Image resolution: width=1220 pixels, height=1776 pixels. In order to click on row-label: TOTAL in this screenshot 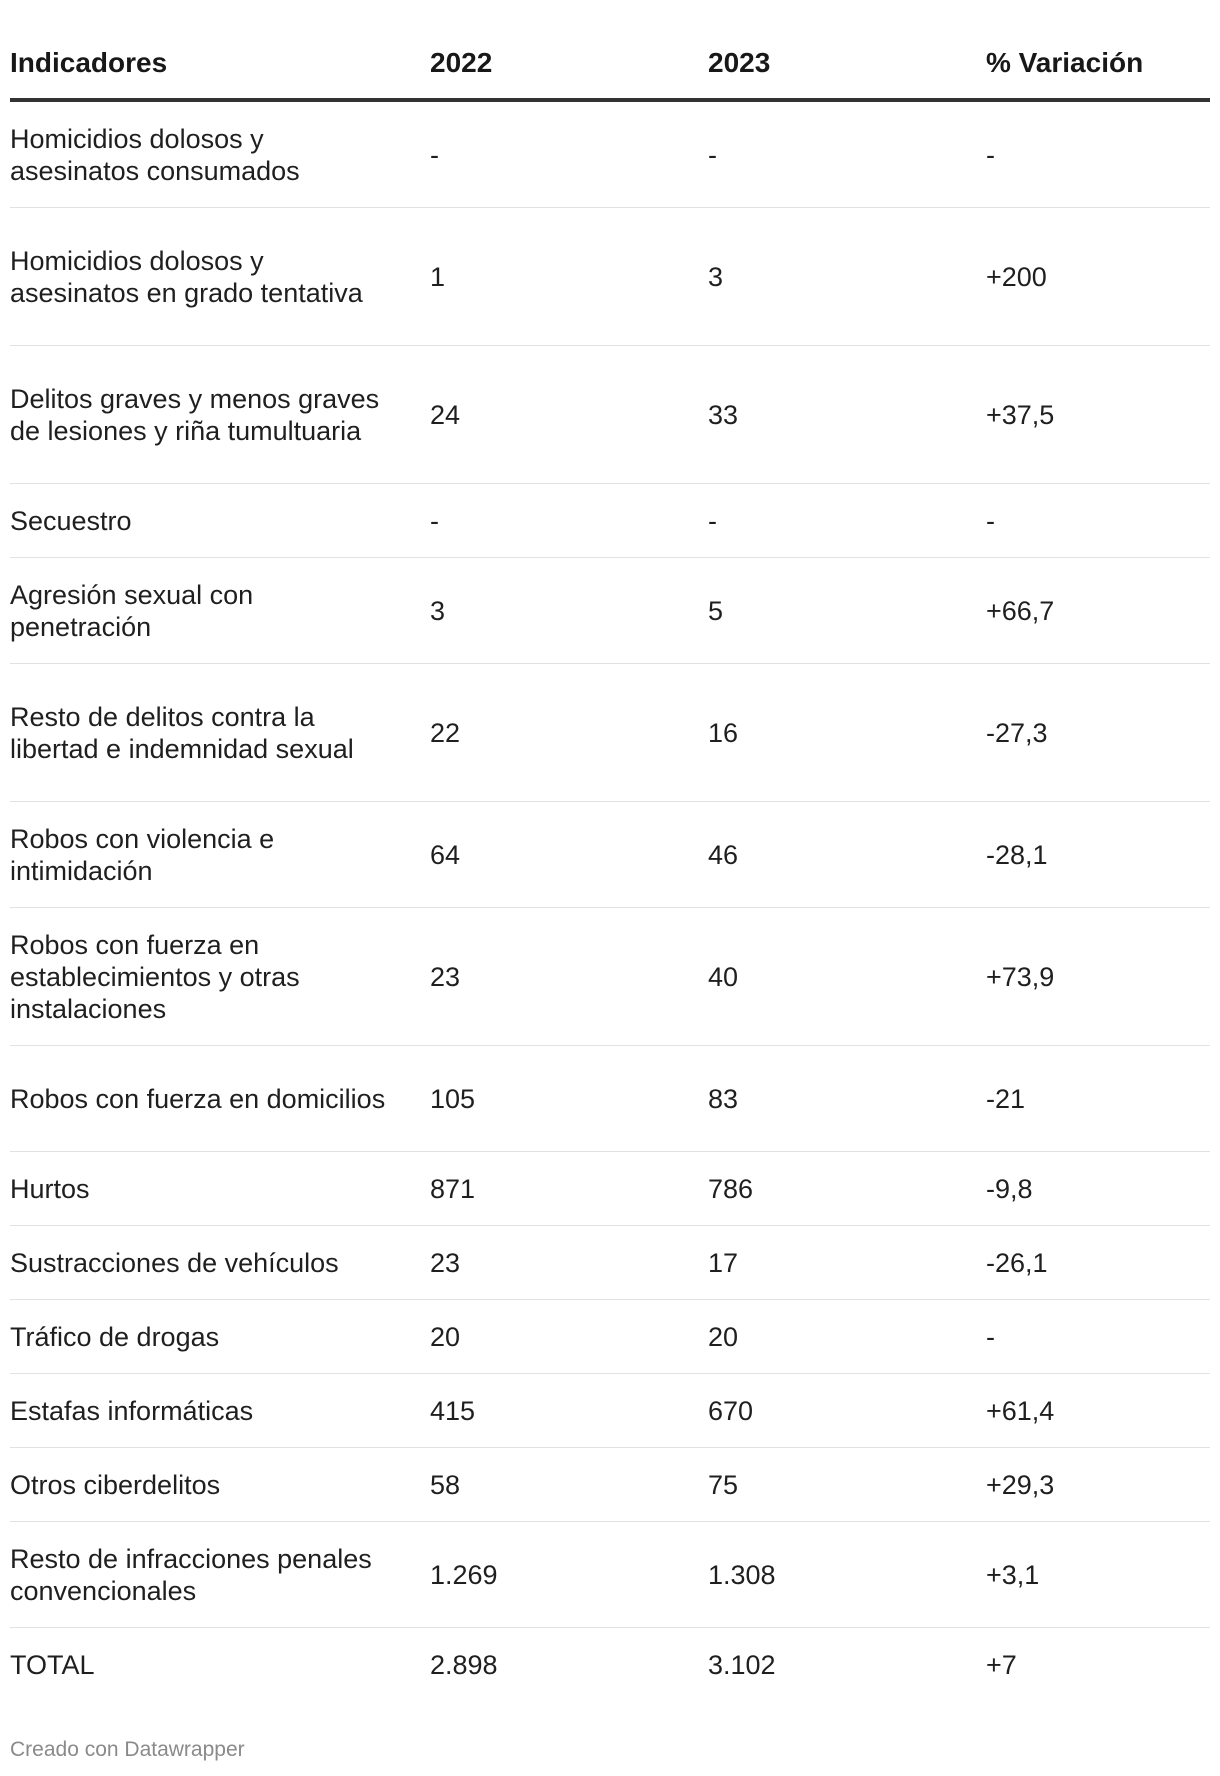, I will do `click(52, 1664)`.